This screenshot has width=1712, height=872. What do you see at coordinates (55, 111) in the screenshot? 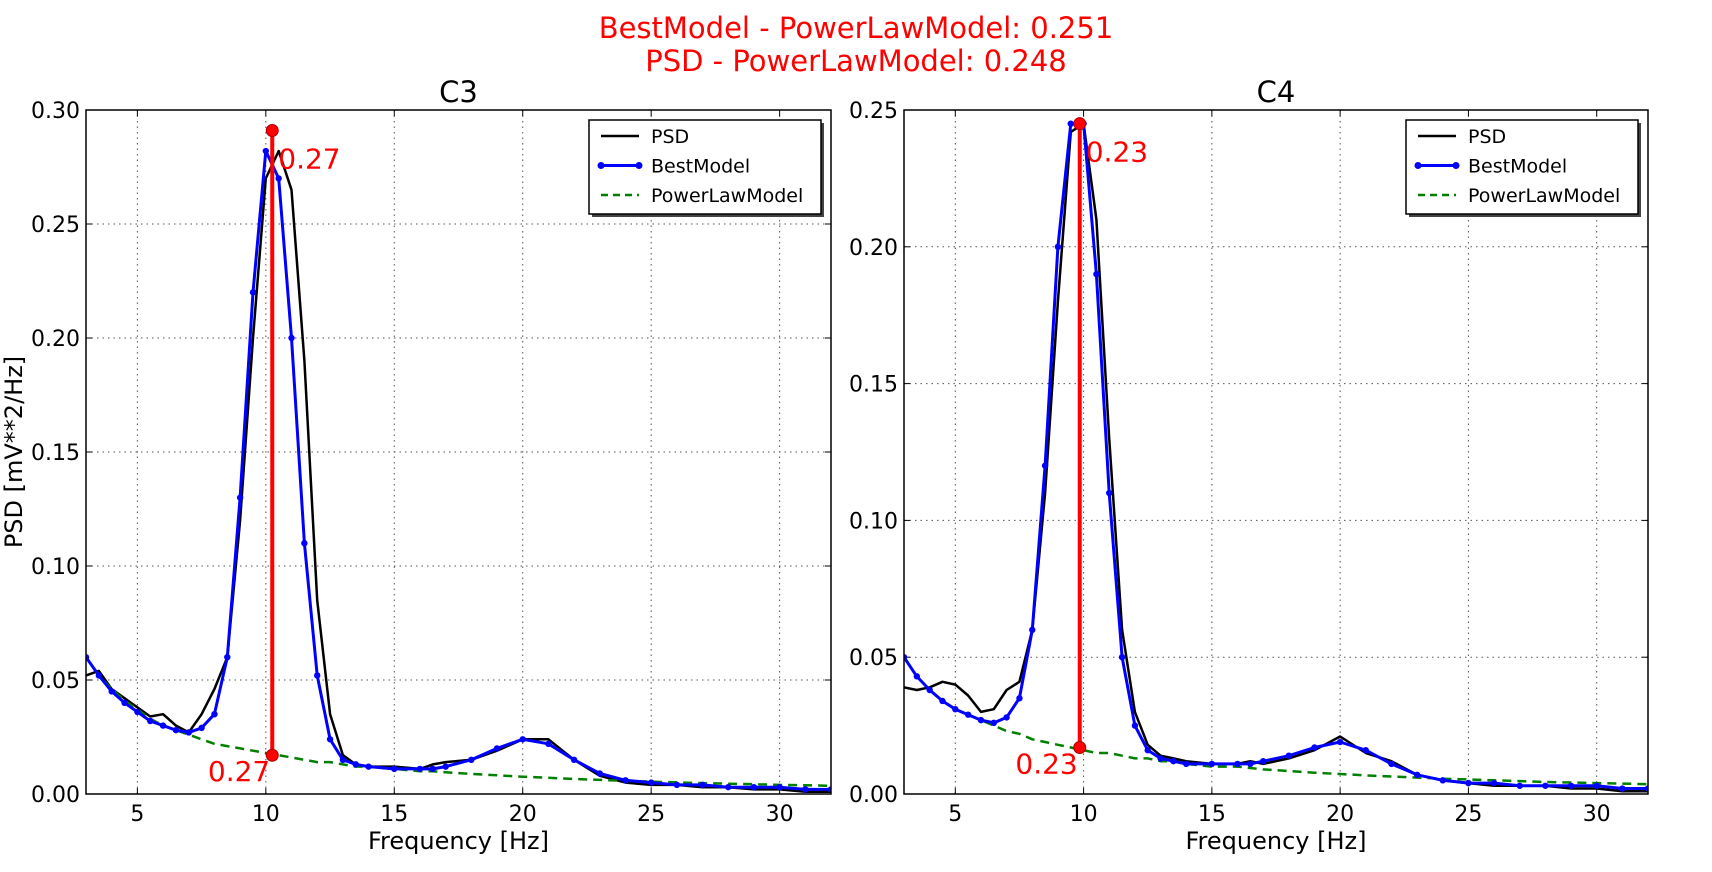
I see `y-tick-label: 0.30` at bounding box center [55, 111].